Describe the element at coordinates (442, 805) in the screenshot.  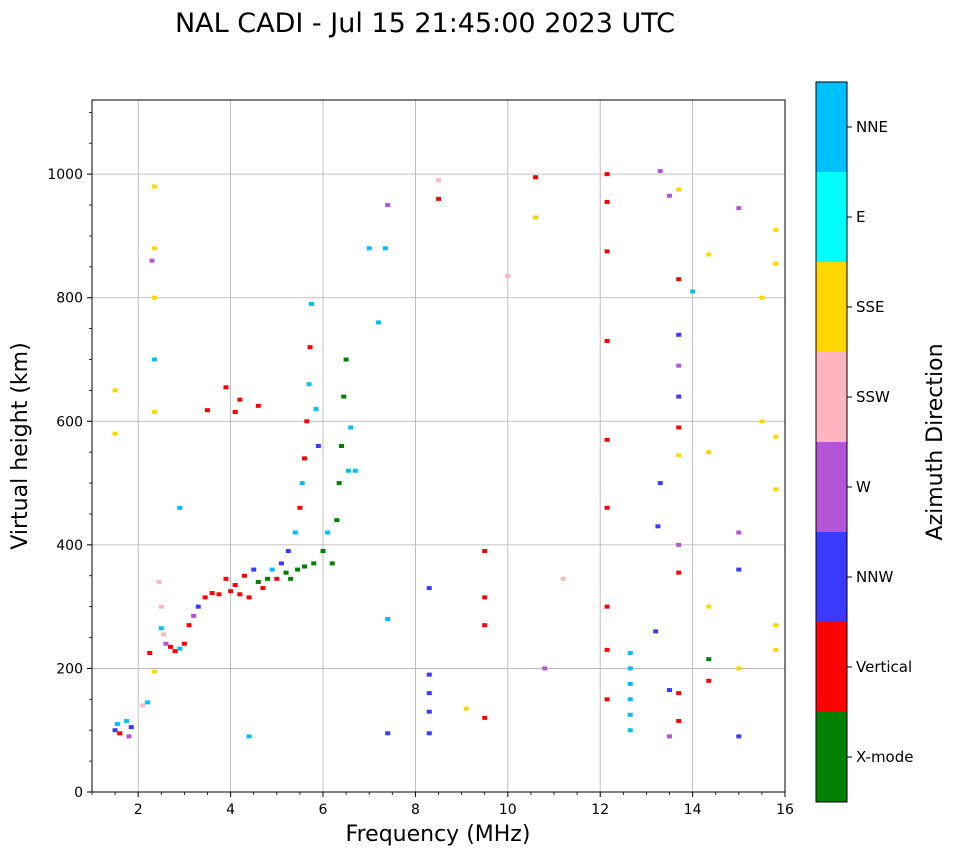
I see `x-axis-ticks: 2 4 6 8 10 12 14 16` at that location.